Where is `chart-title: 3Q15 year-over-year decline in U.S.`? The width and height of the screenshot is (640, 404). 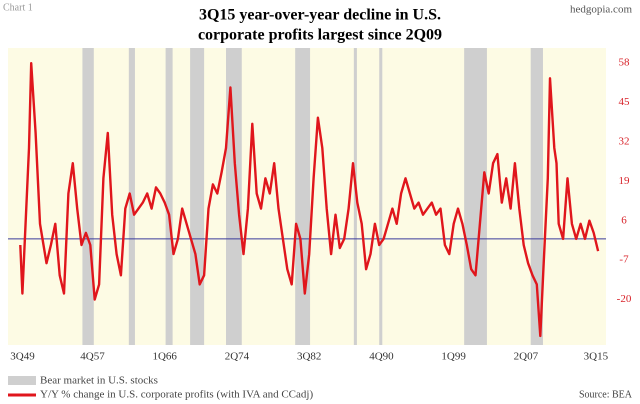 chart-title: 3Q15 year-over-year decline in U.S. is located at coordinates (320, 15).